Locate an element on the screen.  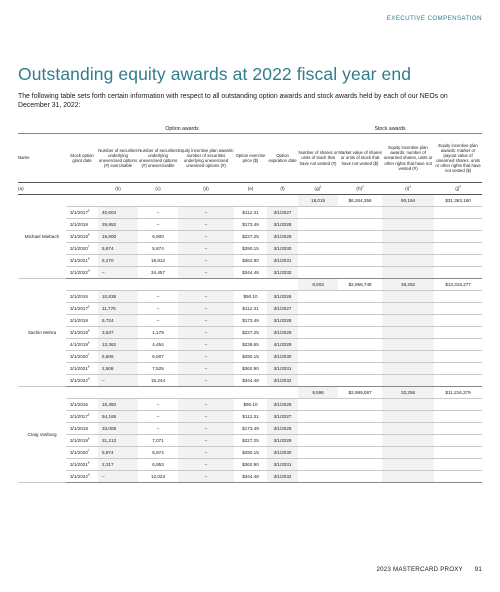
expiration-date: 3/1/2031 is located at coordinates (283, 464).